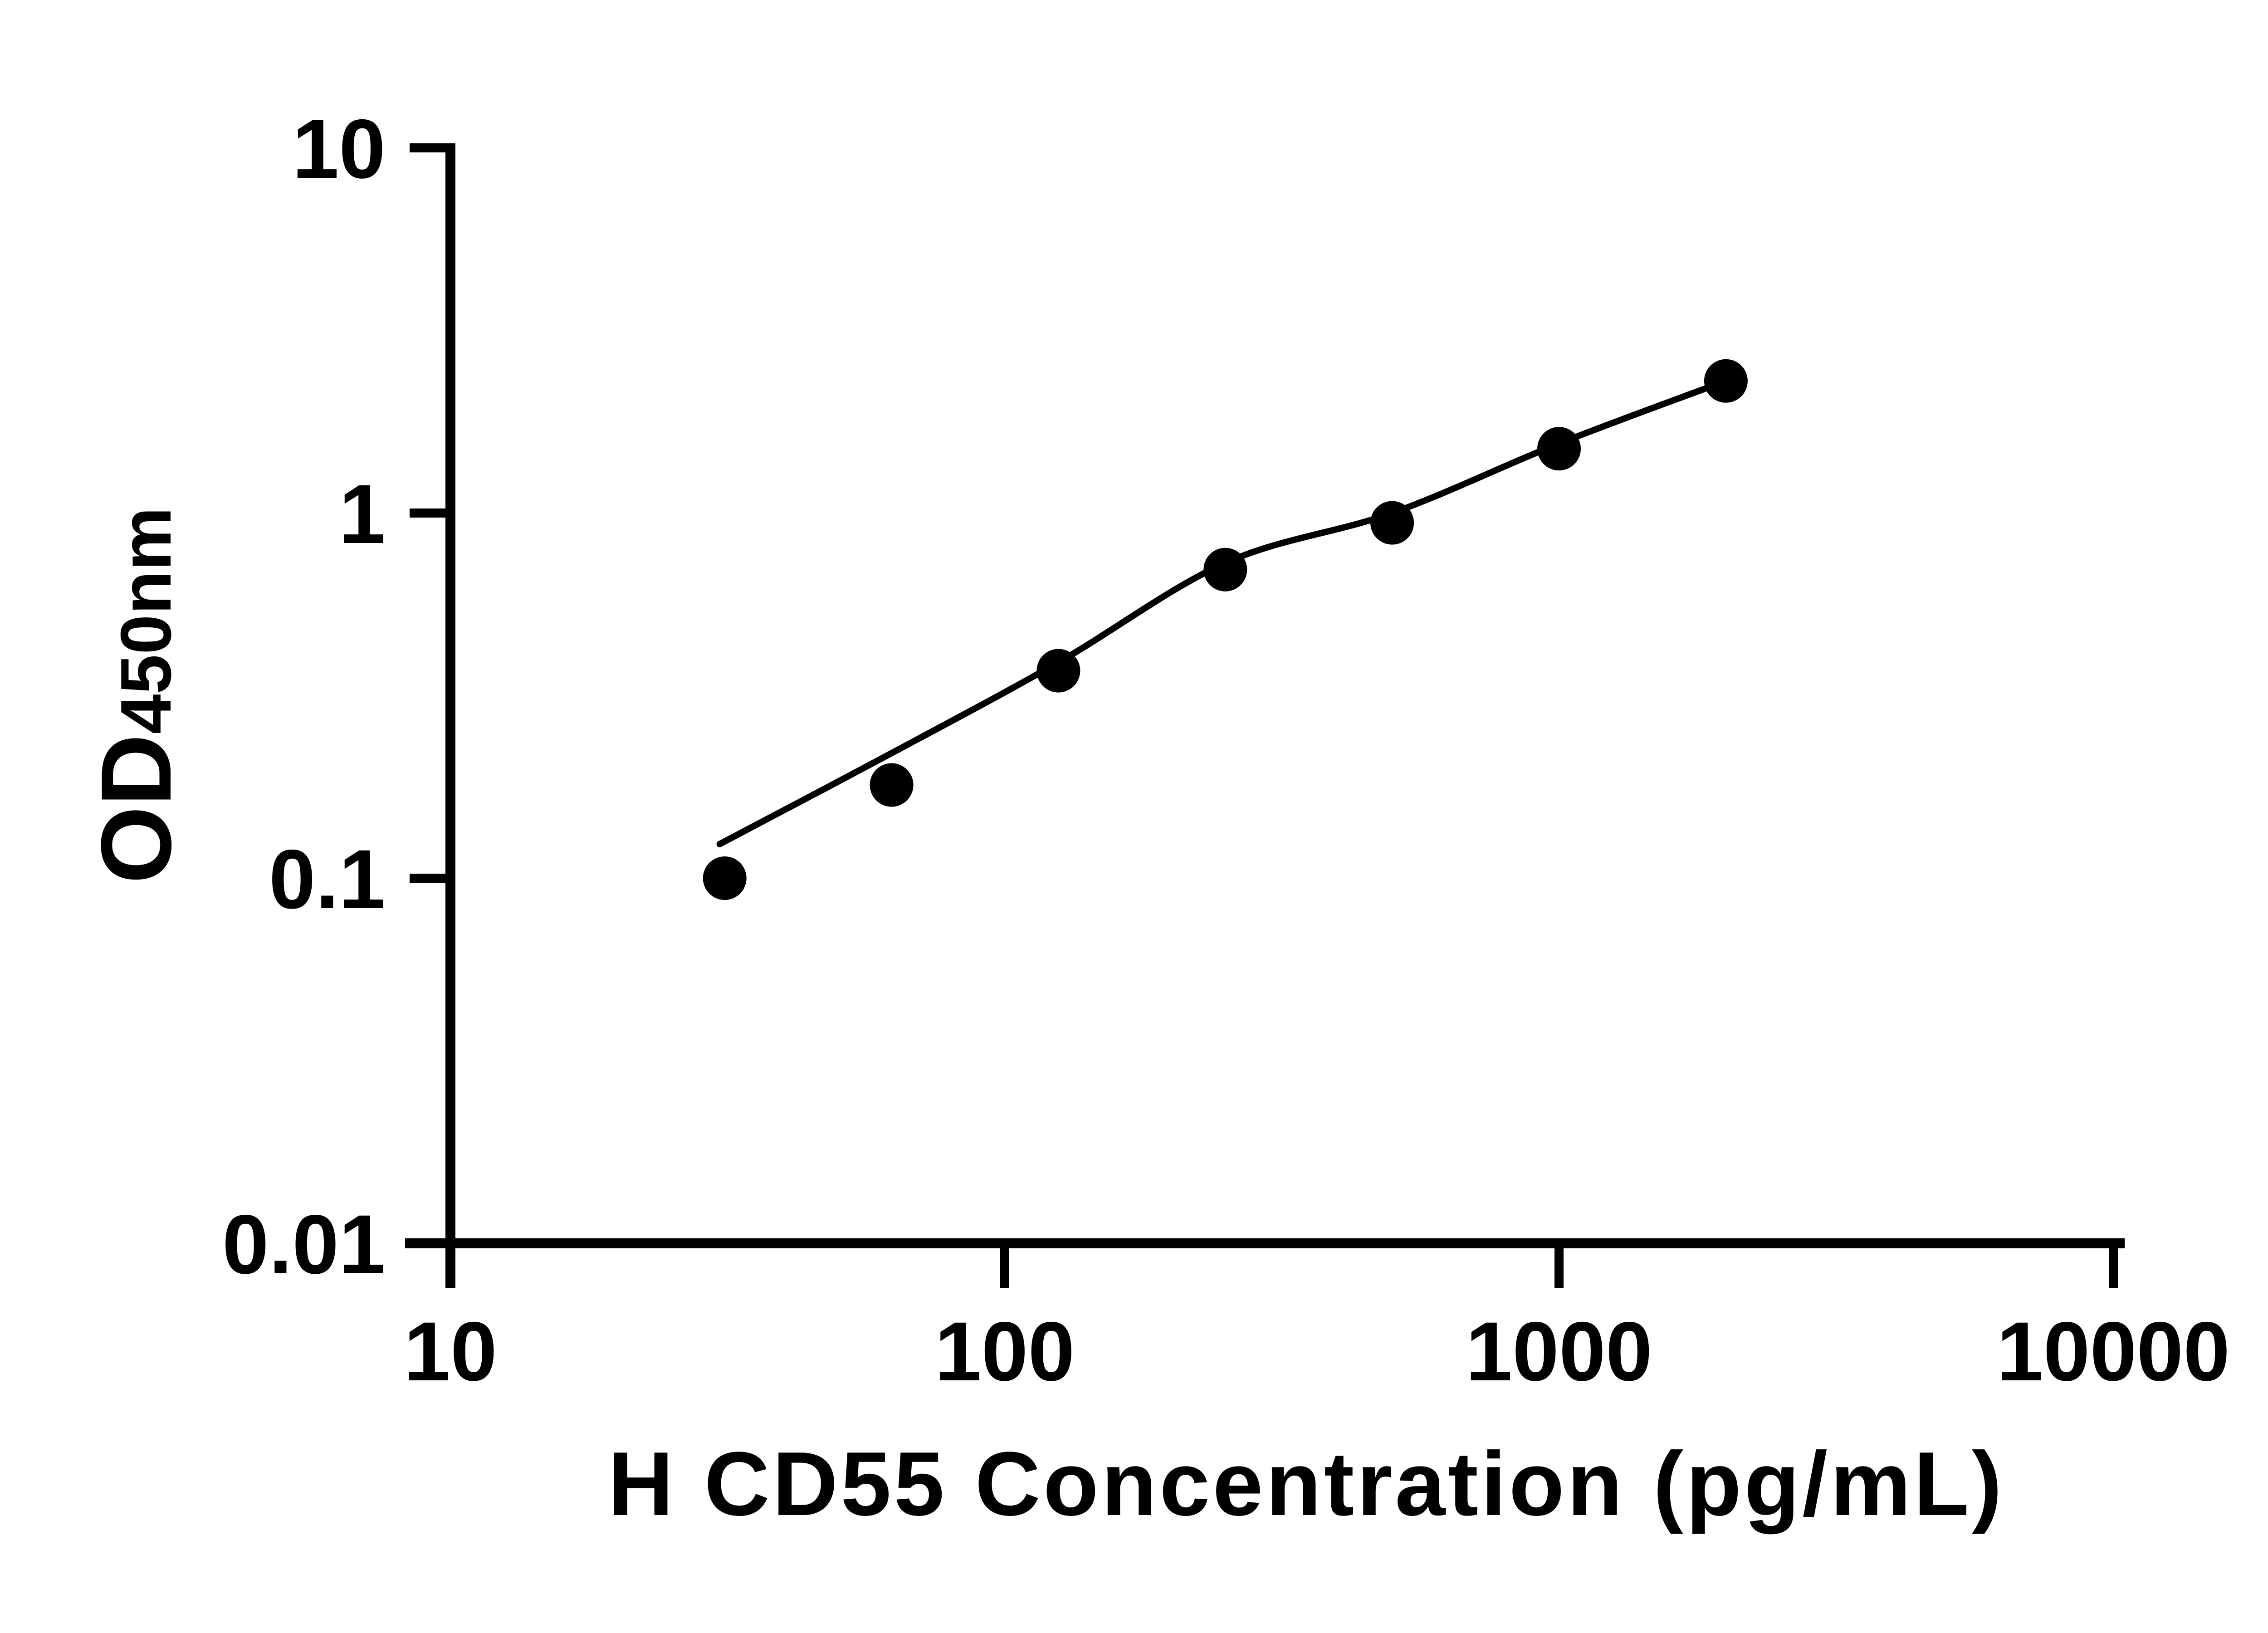  What do you see at coordinates (1005, 1351) in the screenshot?
I see `x-tick-label: 100` at bounding box center [1005, 1351].